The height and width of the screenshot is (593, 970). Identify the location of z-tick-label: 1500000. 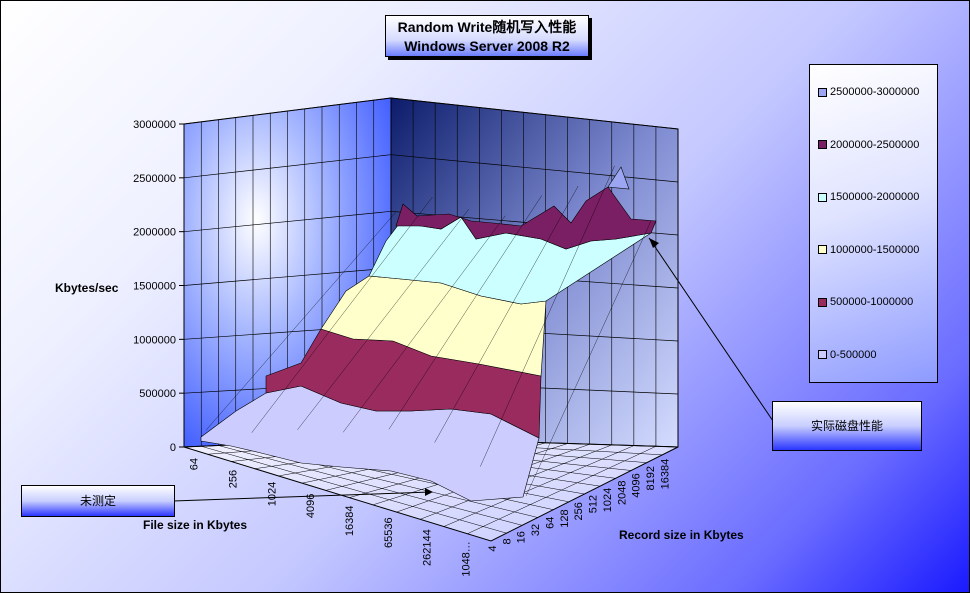
(154, 287).